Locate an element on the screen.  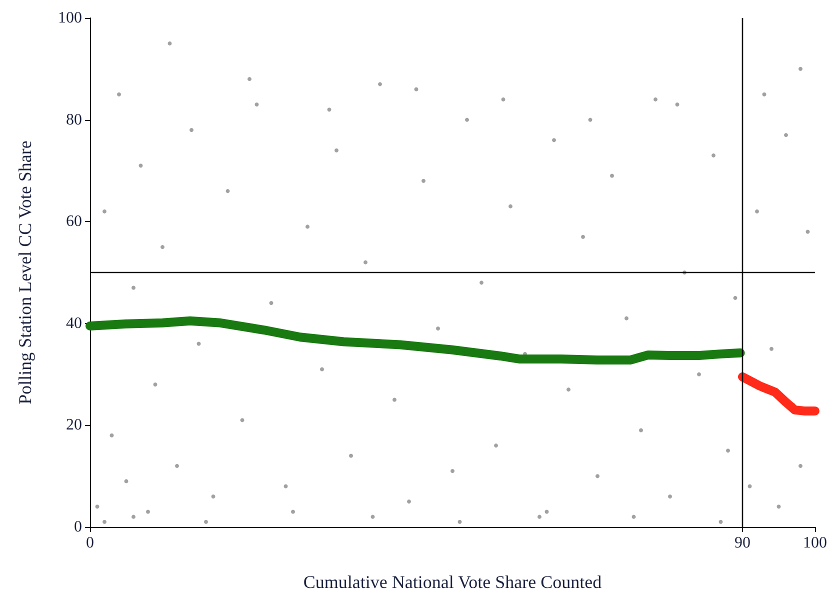
y-tick-label: 80 is located at coordinates (74, 119).